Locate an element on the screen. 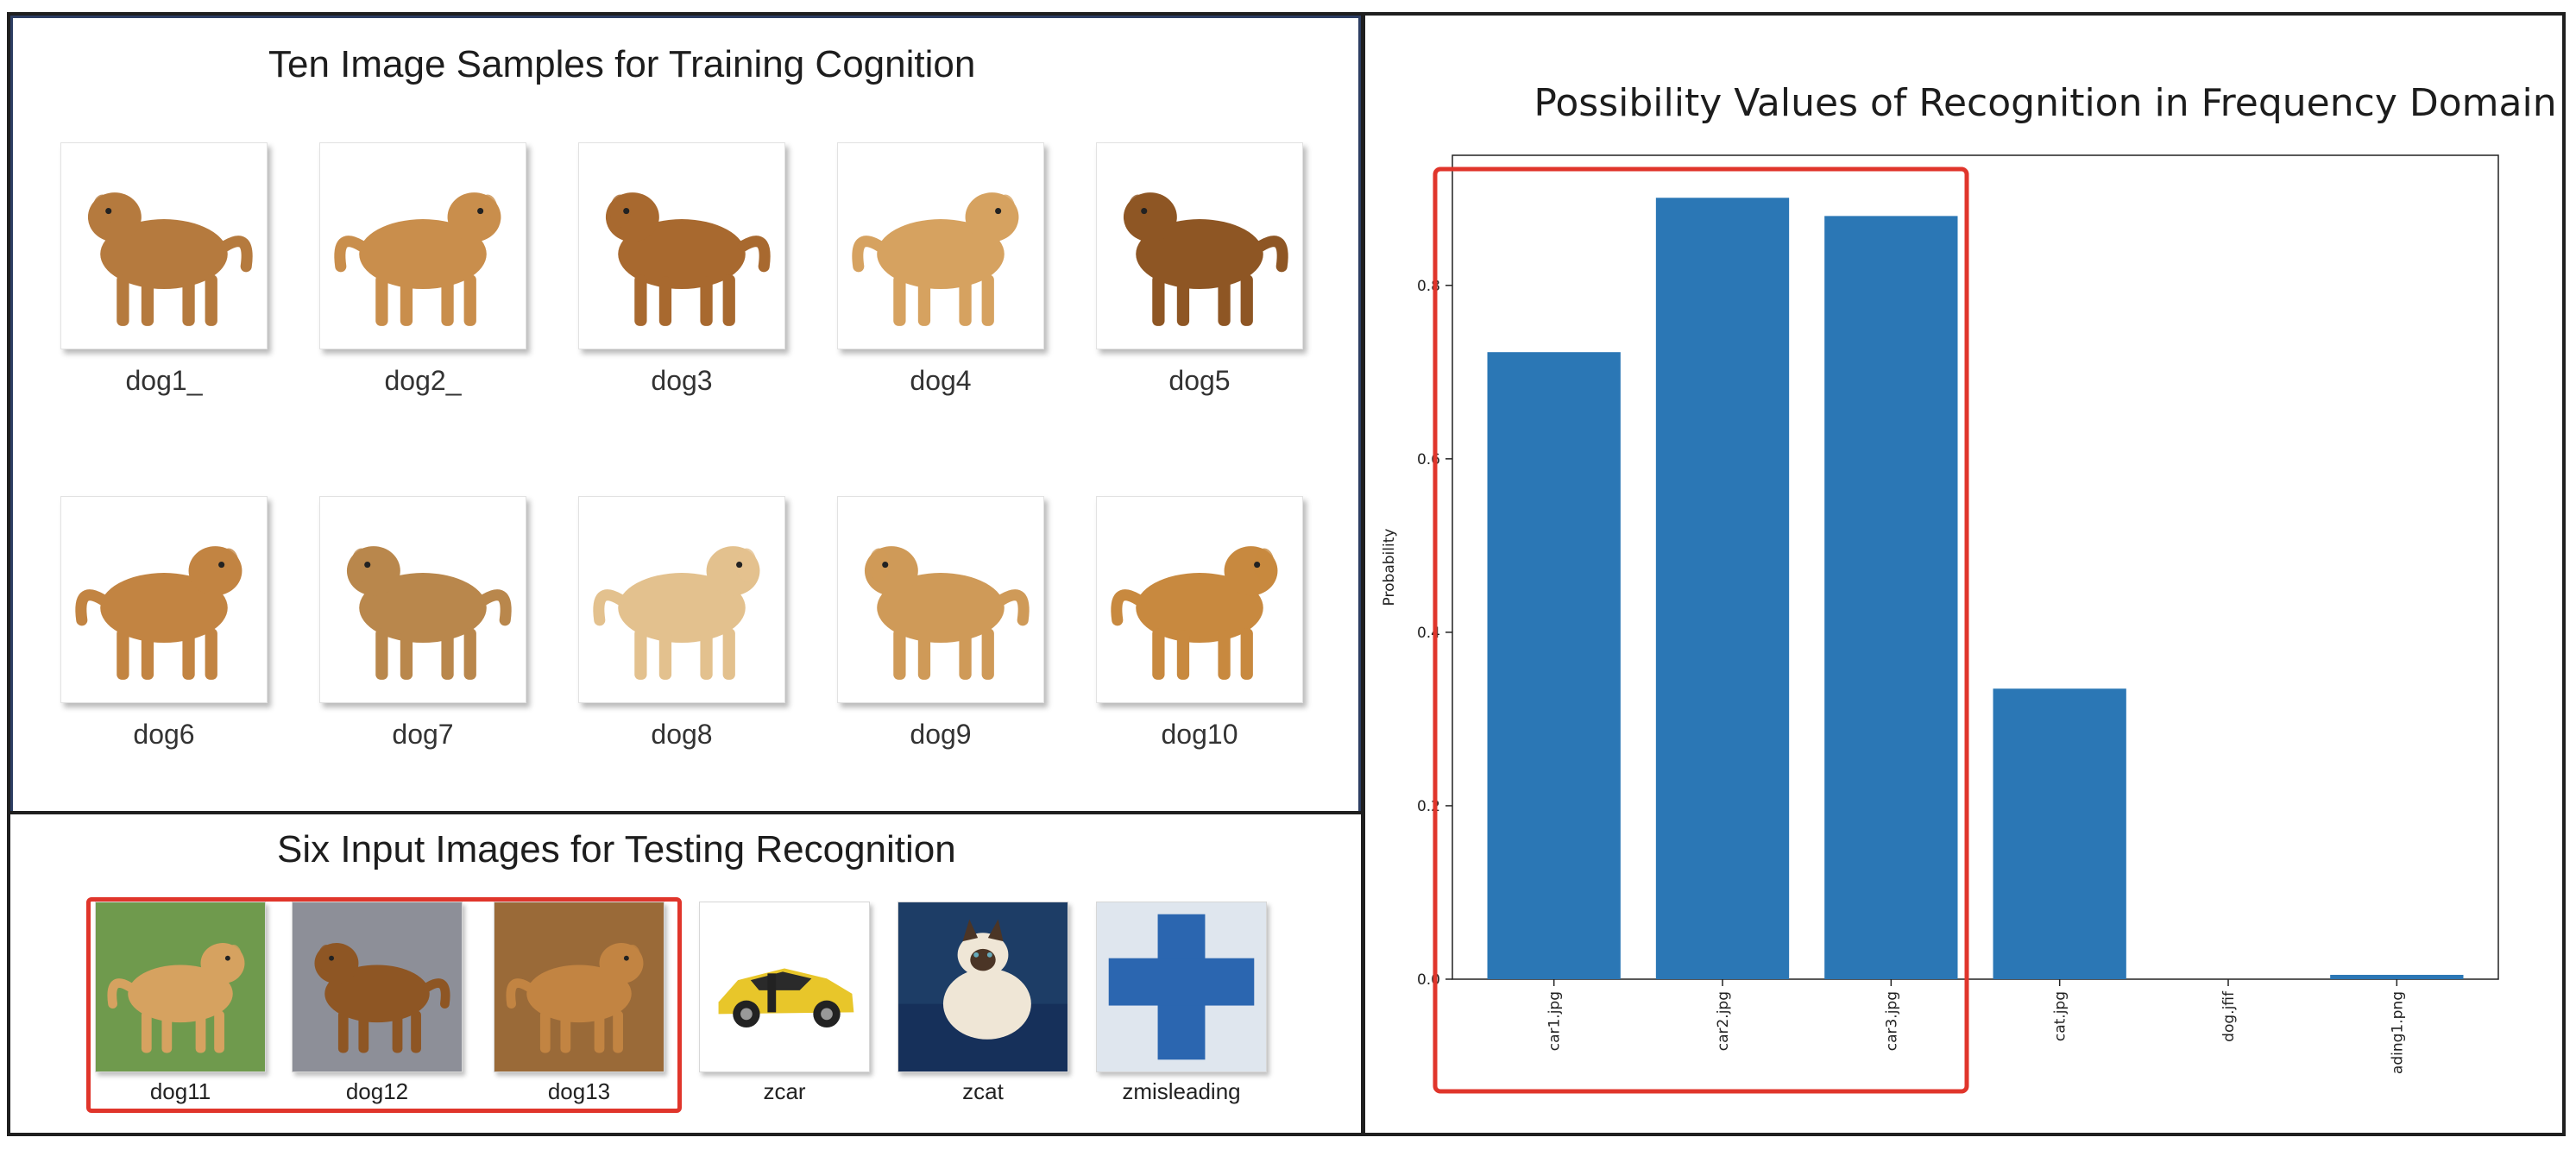 The image size is (2576, 1150). car-photo-icon is located at coordinates (784, 987).